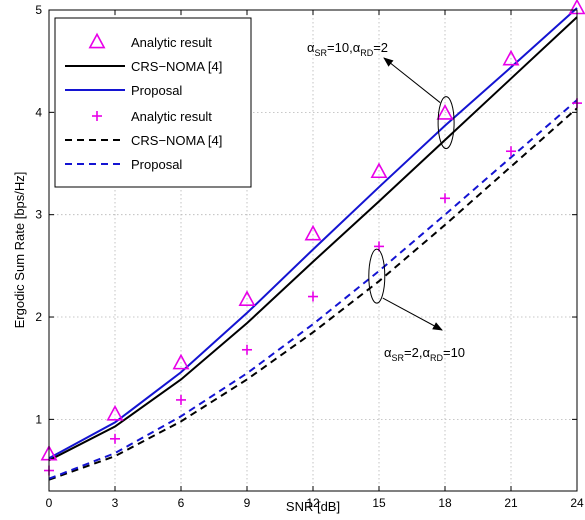 The width and height of the screenshot is (585, 520). I want to click on legend-item-1: CRS−NOMA [4], so click(143, 66).